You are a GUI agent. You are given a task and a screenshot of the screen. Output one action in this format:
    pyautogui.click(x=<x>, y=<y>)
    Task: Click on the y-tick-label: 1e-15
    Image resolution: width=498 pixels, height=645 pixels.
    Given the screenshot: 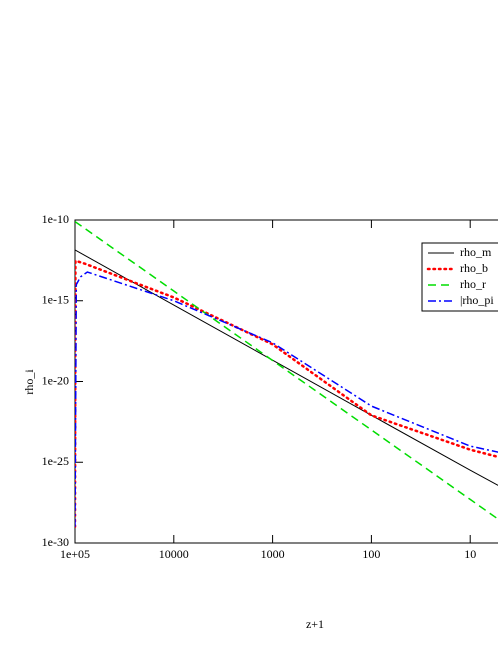 What is the action you would take?
    pyautogui.click(x=55, y=300)
    